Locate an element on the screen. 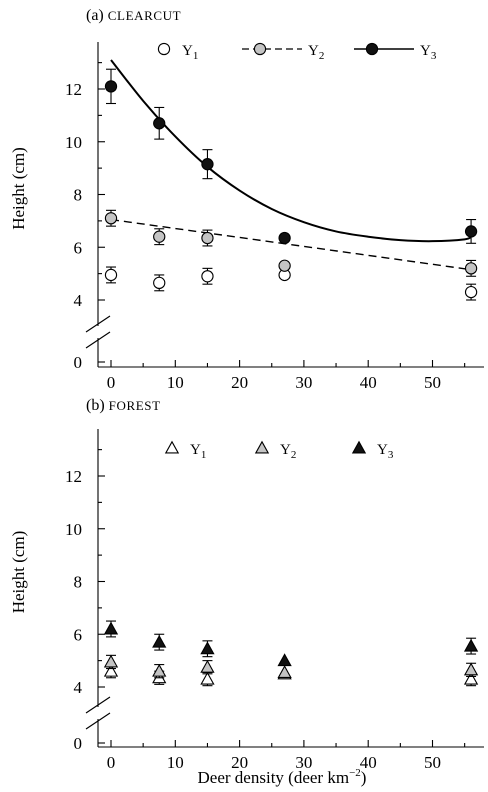  panel-title: (a) CLEARCUT is located at coordinates (133, 15).